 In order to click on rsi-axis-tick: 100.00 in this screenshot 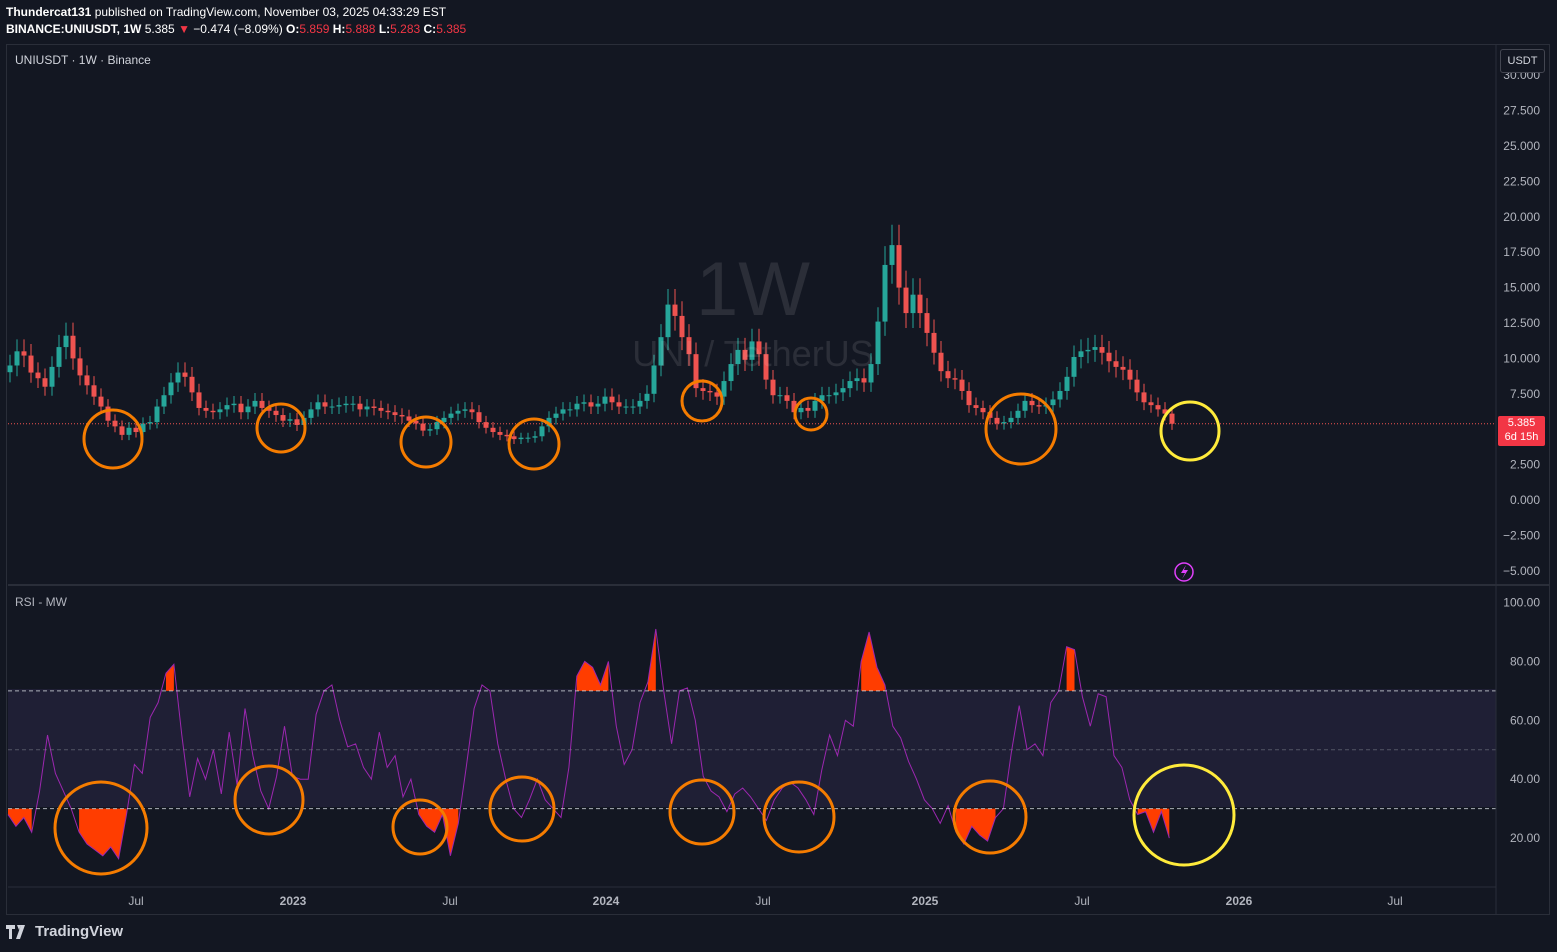, I will do `click(1521, 603)`.